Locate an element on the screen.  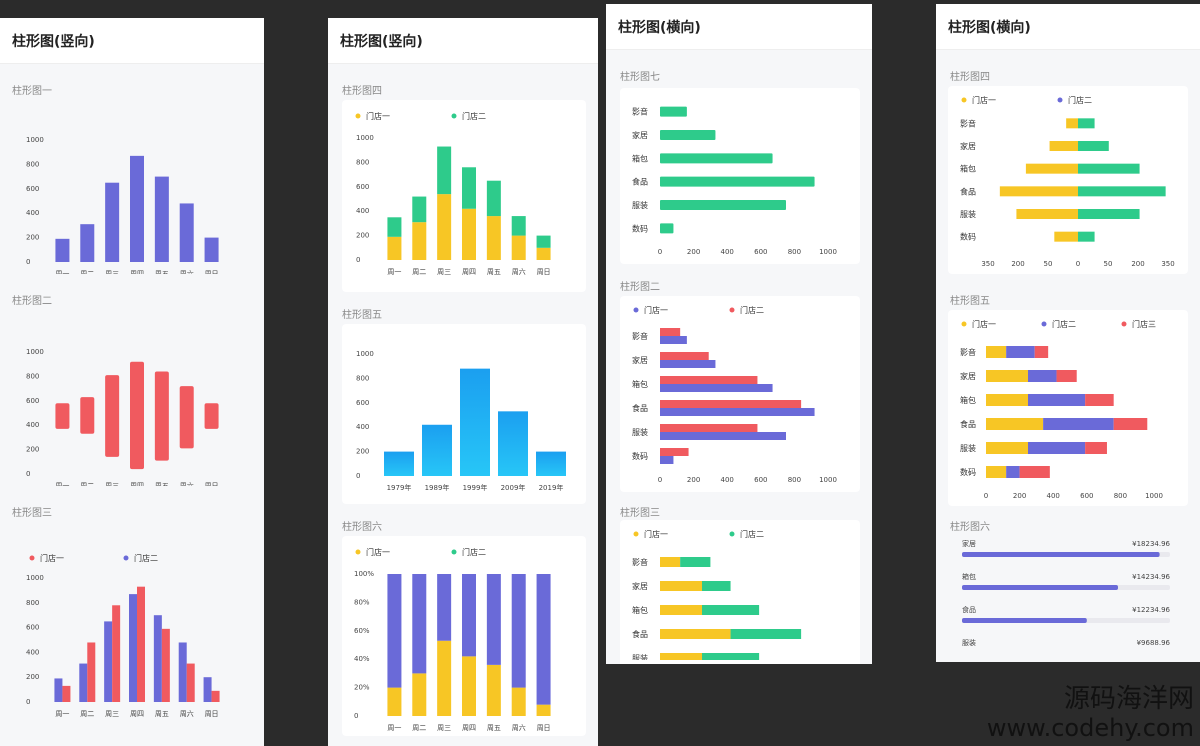
progress-label: 箱包 is located at coordinates (969, 576).